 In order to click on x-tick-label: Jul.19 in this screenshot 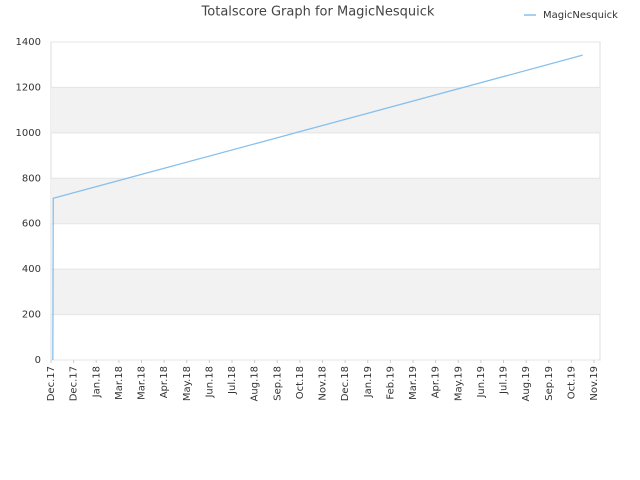, I will do `click(504, 380)`.